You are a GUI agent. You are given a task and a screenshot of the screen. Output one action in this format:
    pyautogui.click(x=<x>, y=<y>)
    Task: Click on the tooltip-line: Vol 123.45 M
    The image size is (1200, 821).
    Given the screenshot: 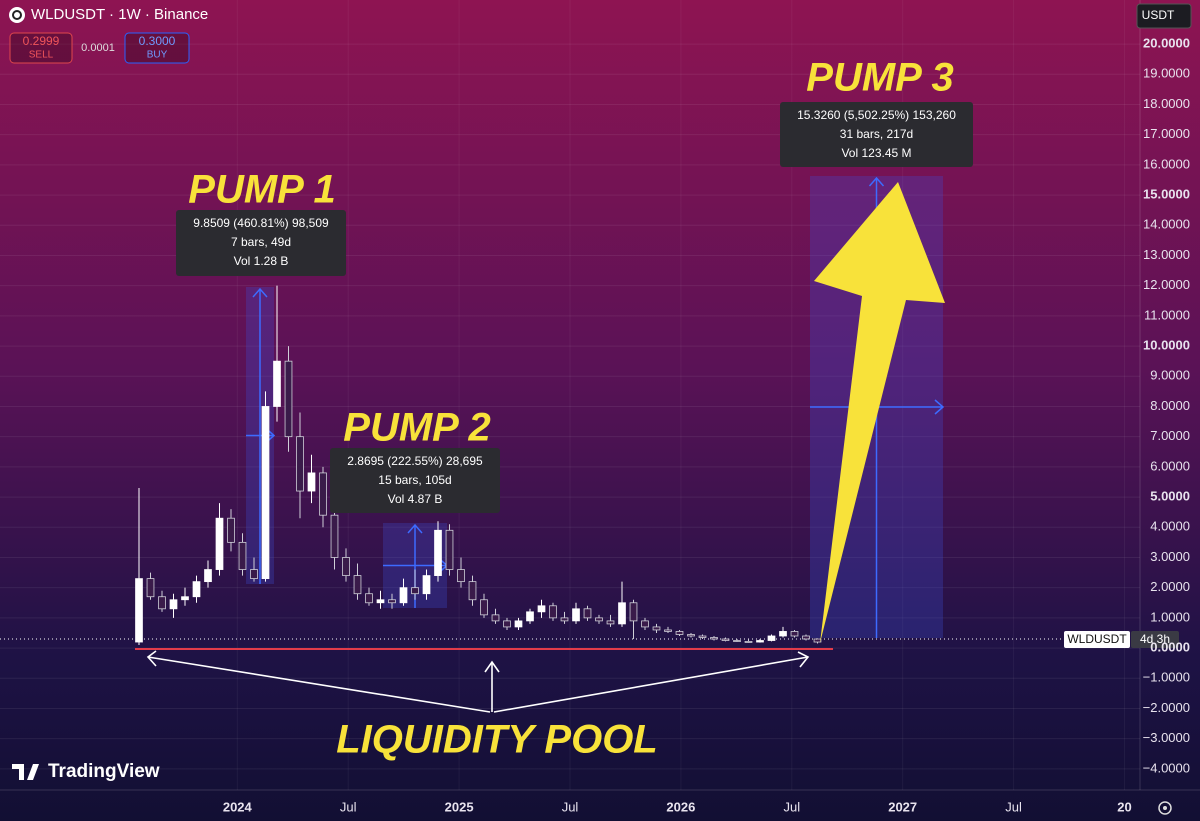 What is the action you would take?
    pyautogui.click(x=876, y=153)
    